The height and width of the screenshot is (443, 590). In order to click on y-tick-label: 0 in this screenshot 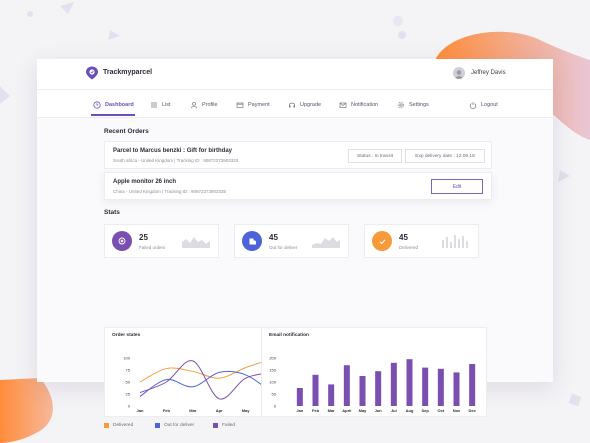, I will do `click(275, 406)`.